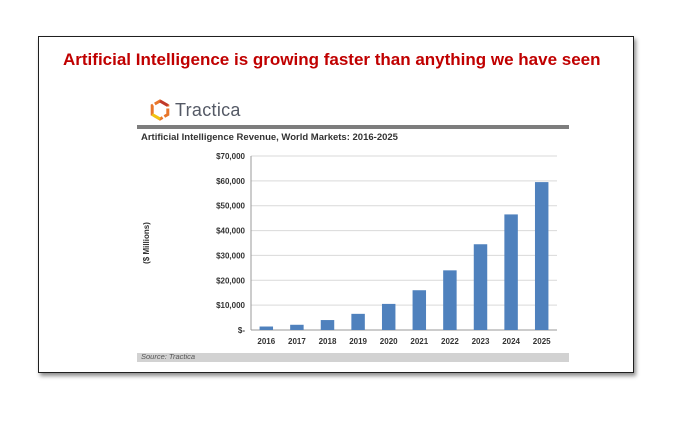 Image resolution: width=684 pixels, height=422 pixels. Describe the element at coordinates (230, 181) in the screenshot. I see `y-tick-label: $60,000` at that location.